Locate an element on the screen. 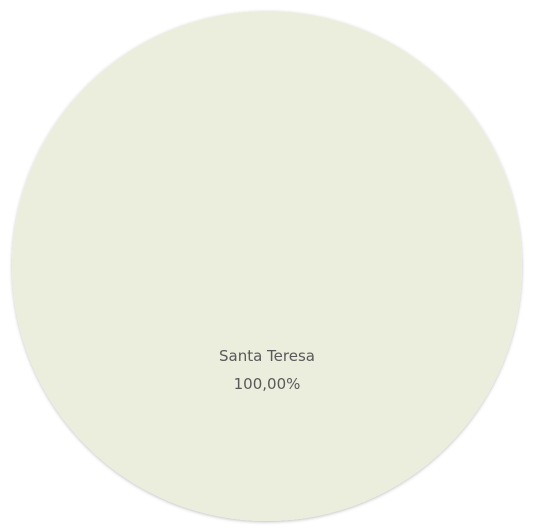  slice-value-label: 100,00% is located at coordinates (267, 384).